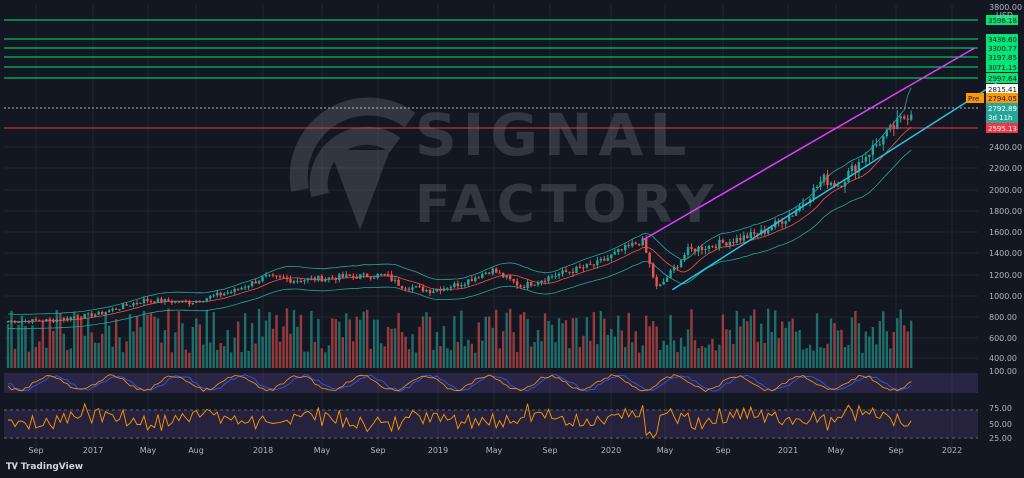  What do you see at coordinates (567, 205) in the screenshot?
I see `watermark-line2: FACTORY` at bounding box center [567, 205].